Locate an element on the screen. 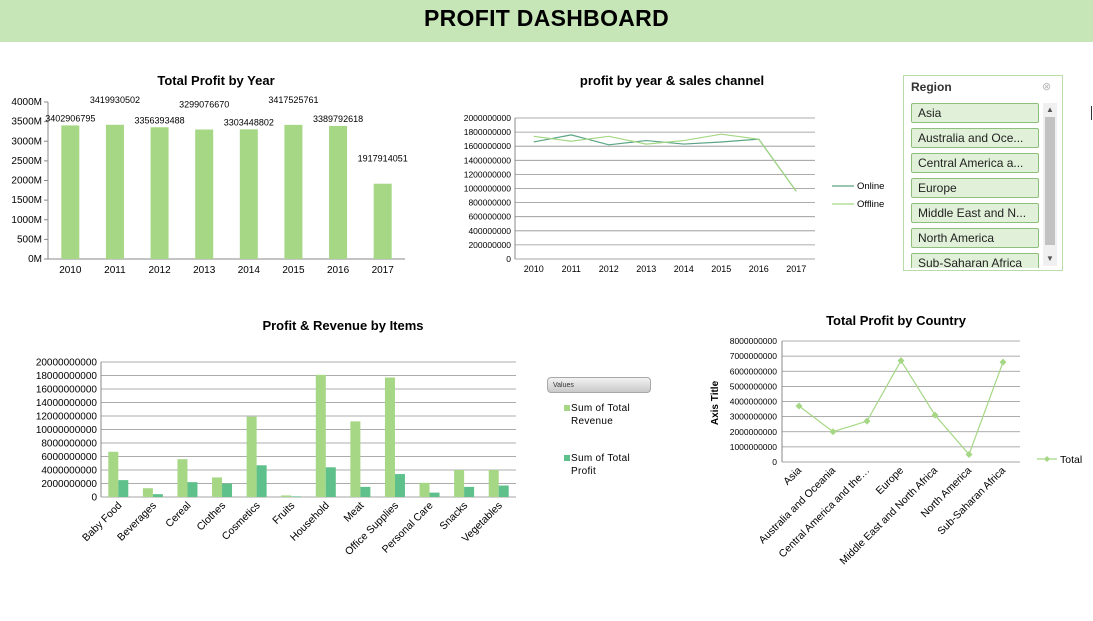  slicer-scrollbar: ▲ ▼ is located at coordinates (1050, 184).